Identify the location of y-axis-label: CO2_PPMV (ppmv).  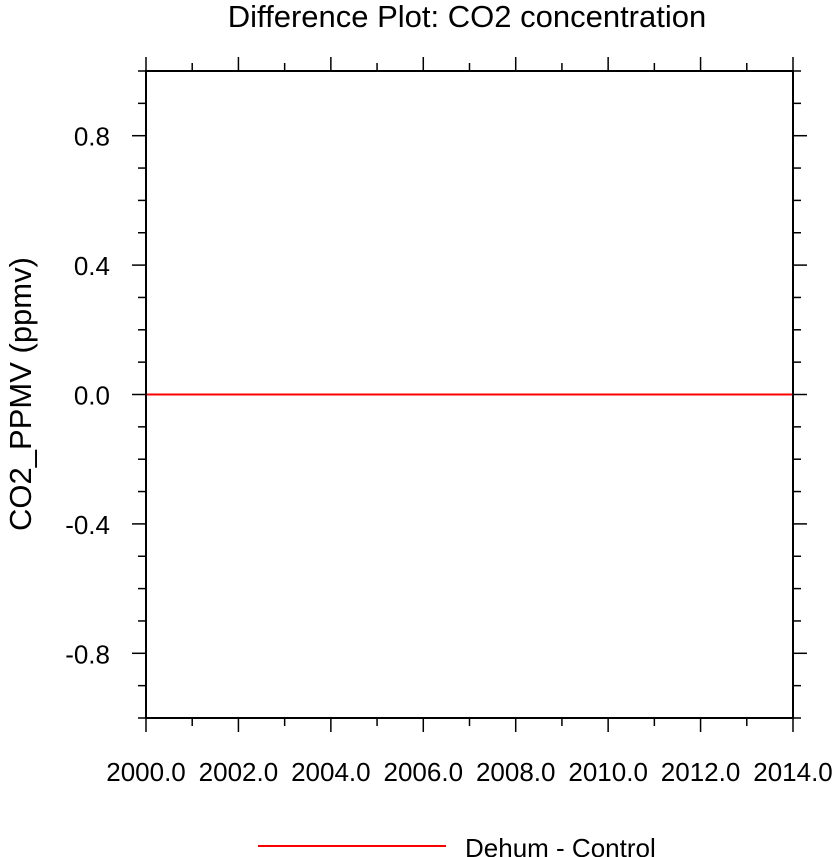
(20, 394).